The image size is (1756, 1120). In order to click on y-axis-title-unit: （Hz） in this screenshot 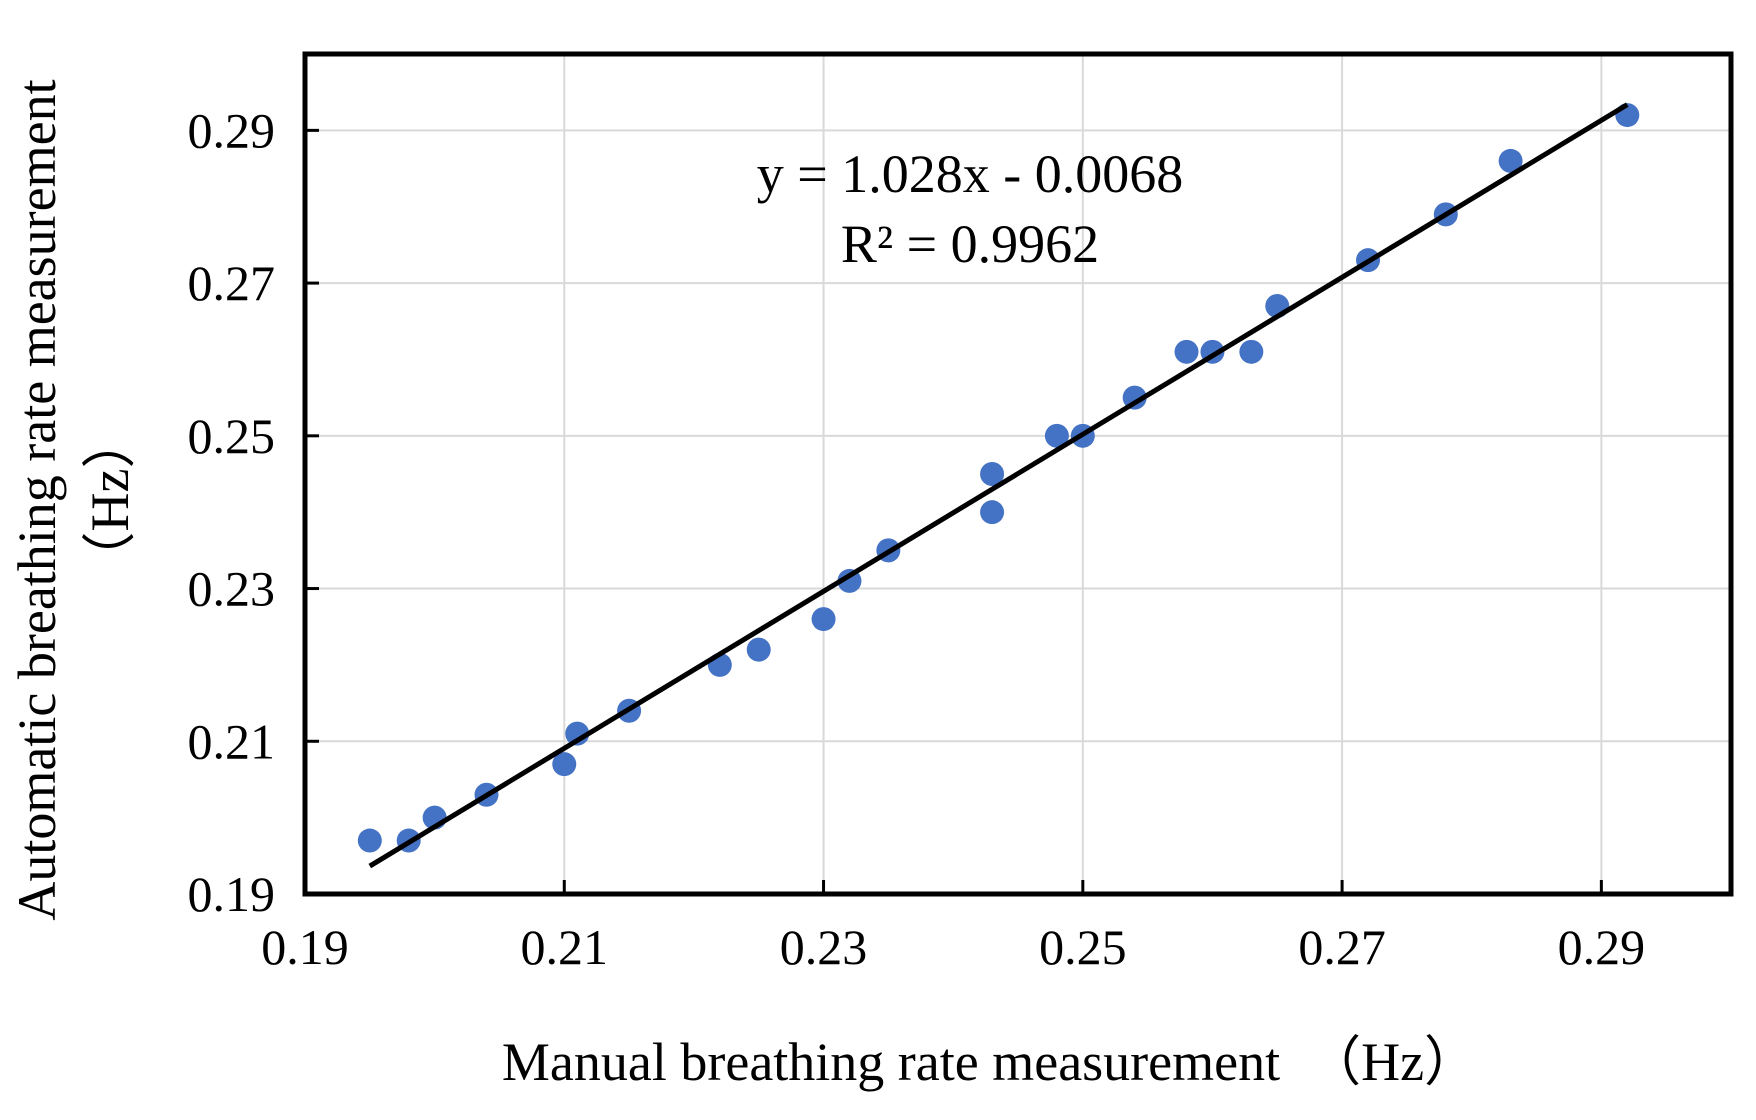, I will do `click(110, 500)`.